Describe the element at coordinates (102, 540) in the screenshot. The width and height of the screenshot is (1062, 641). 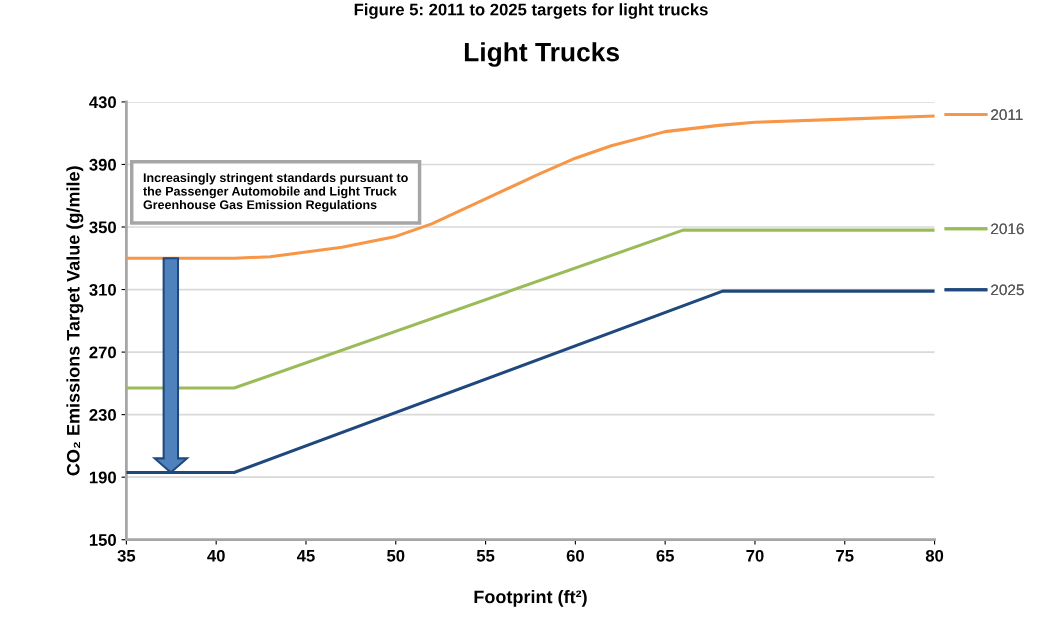
I see `y-tick-label: 150` at that location.